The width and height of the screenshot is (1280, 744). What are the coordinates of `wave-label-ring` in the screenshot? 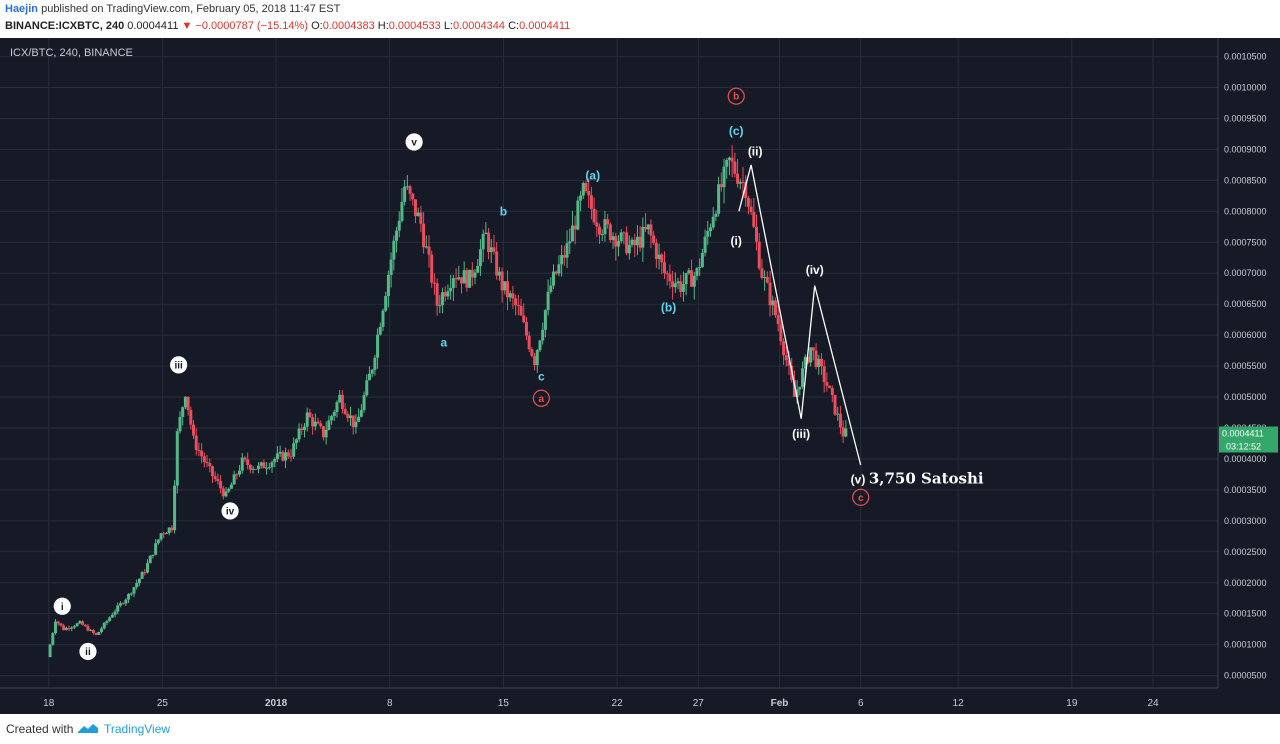 It's located at (861, 497).